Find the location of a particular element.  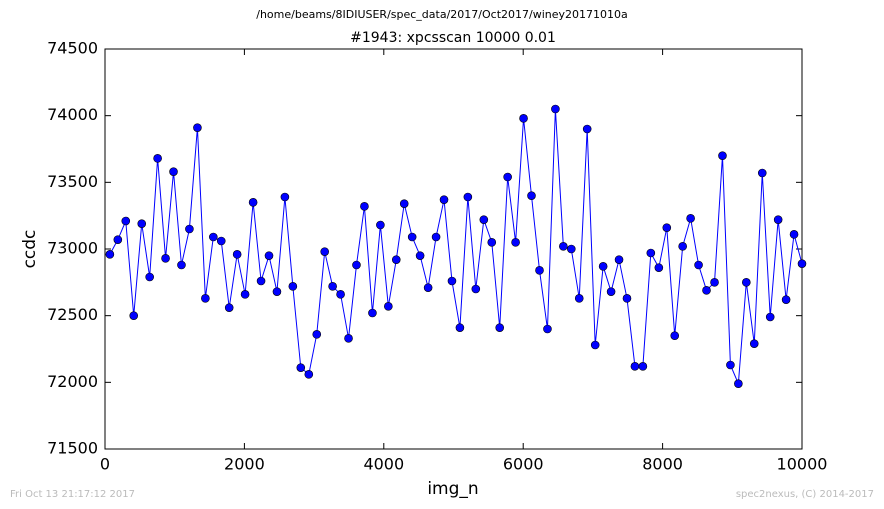

chart-title: #1943: xpcsscan 10000 0.01 is located at coordinates (453, 38).